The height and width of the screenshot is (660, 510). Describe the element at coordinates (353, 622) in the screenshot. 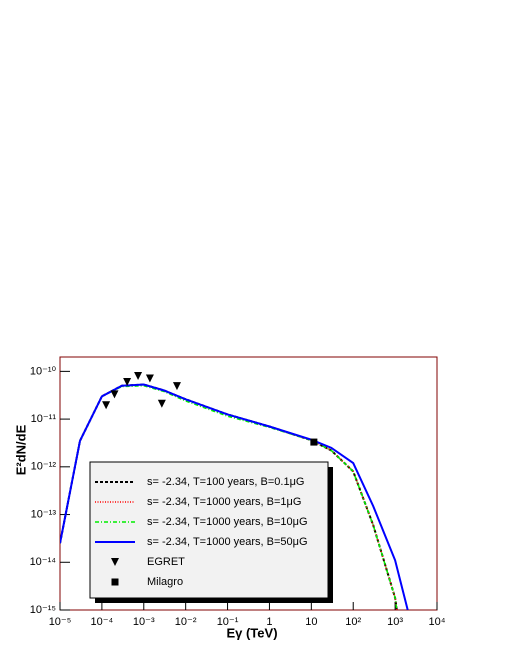

I see `x-tick-label: 10²` at that location.